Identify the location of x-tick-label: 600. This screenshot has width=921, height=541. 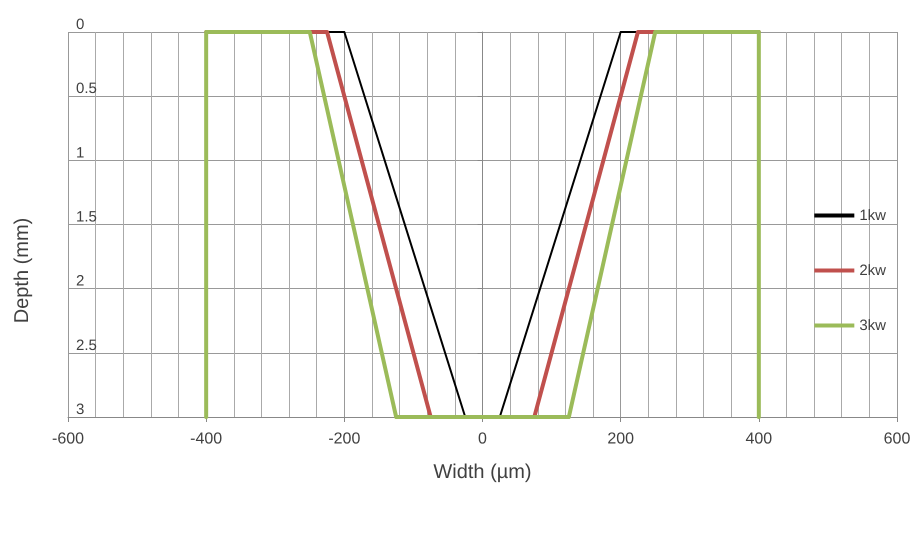
(897, 439).